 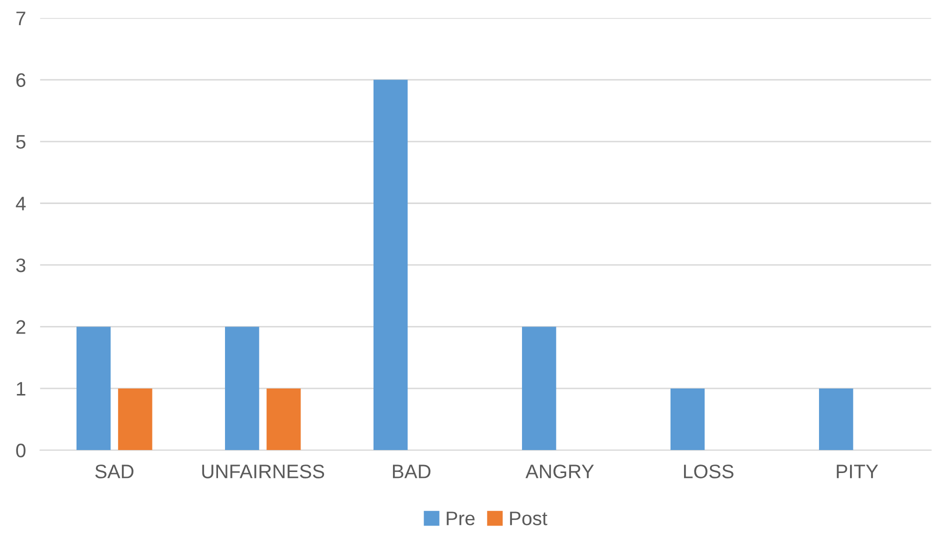 What do you see at coordinates (21, 327) in the screenshot?
I see `y-tick-label: 2` at bounding box center [21, 327].